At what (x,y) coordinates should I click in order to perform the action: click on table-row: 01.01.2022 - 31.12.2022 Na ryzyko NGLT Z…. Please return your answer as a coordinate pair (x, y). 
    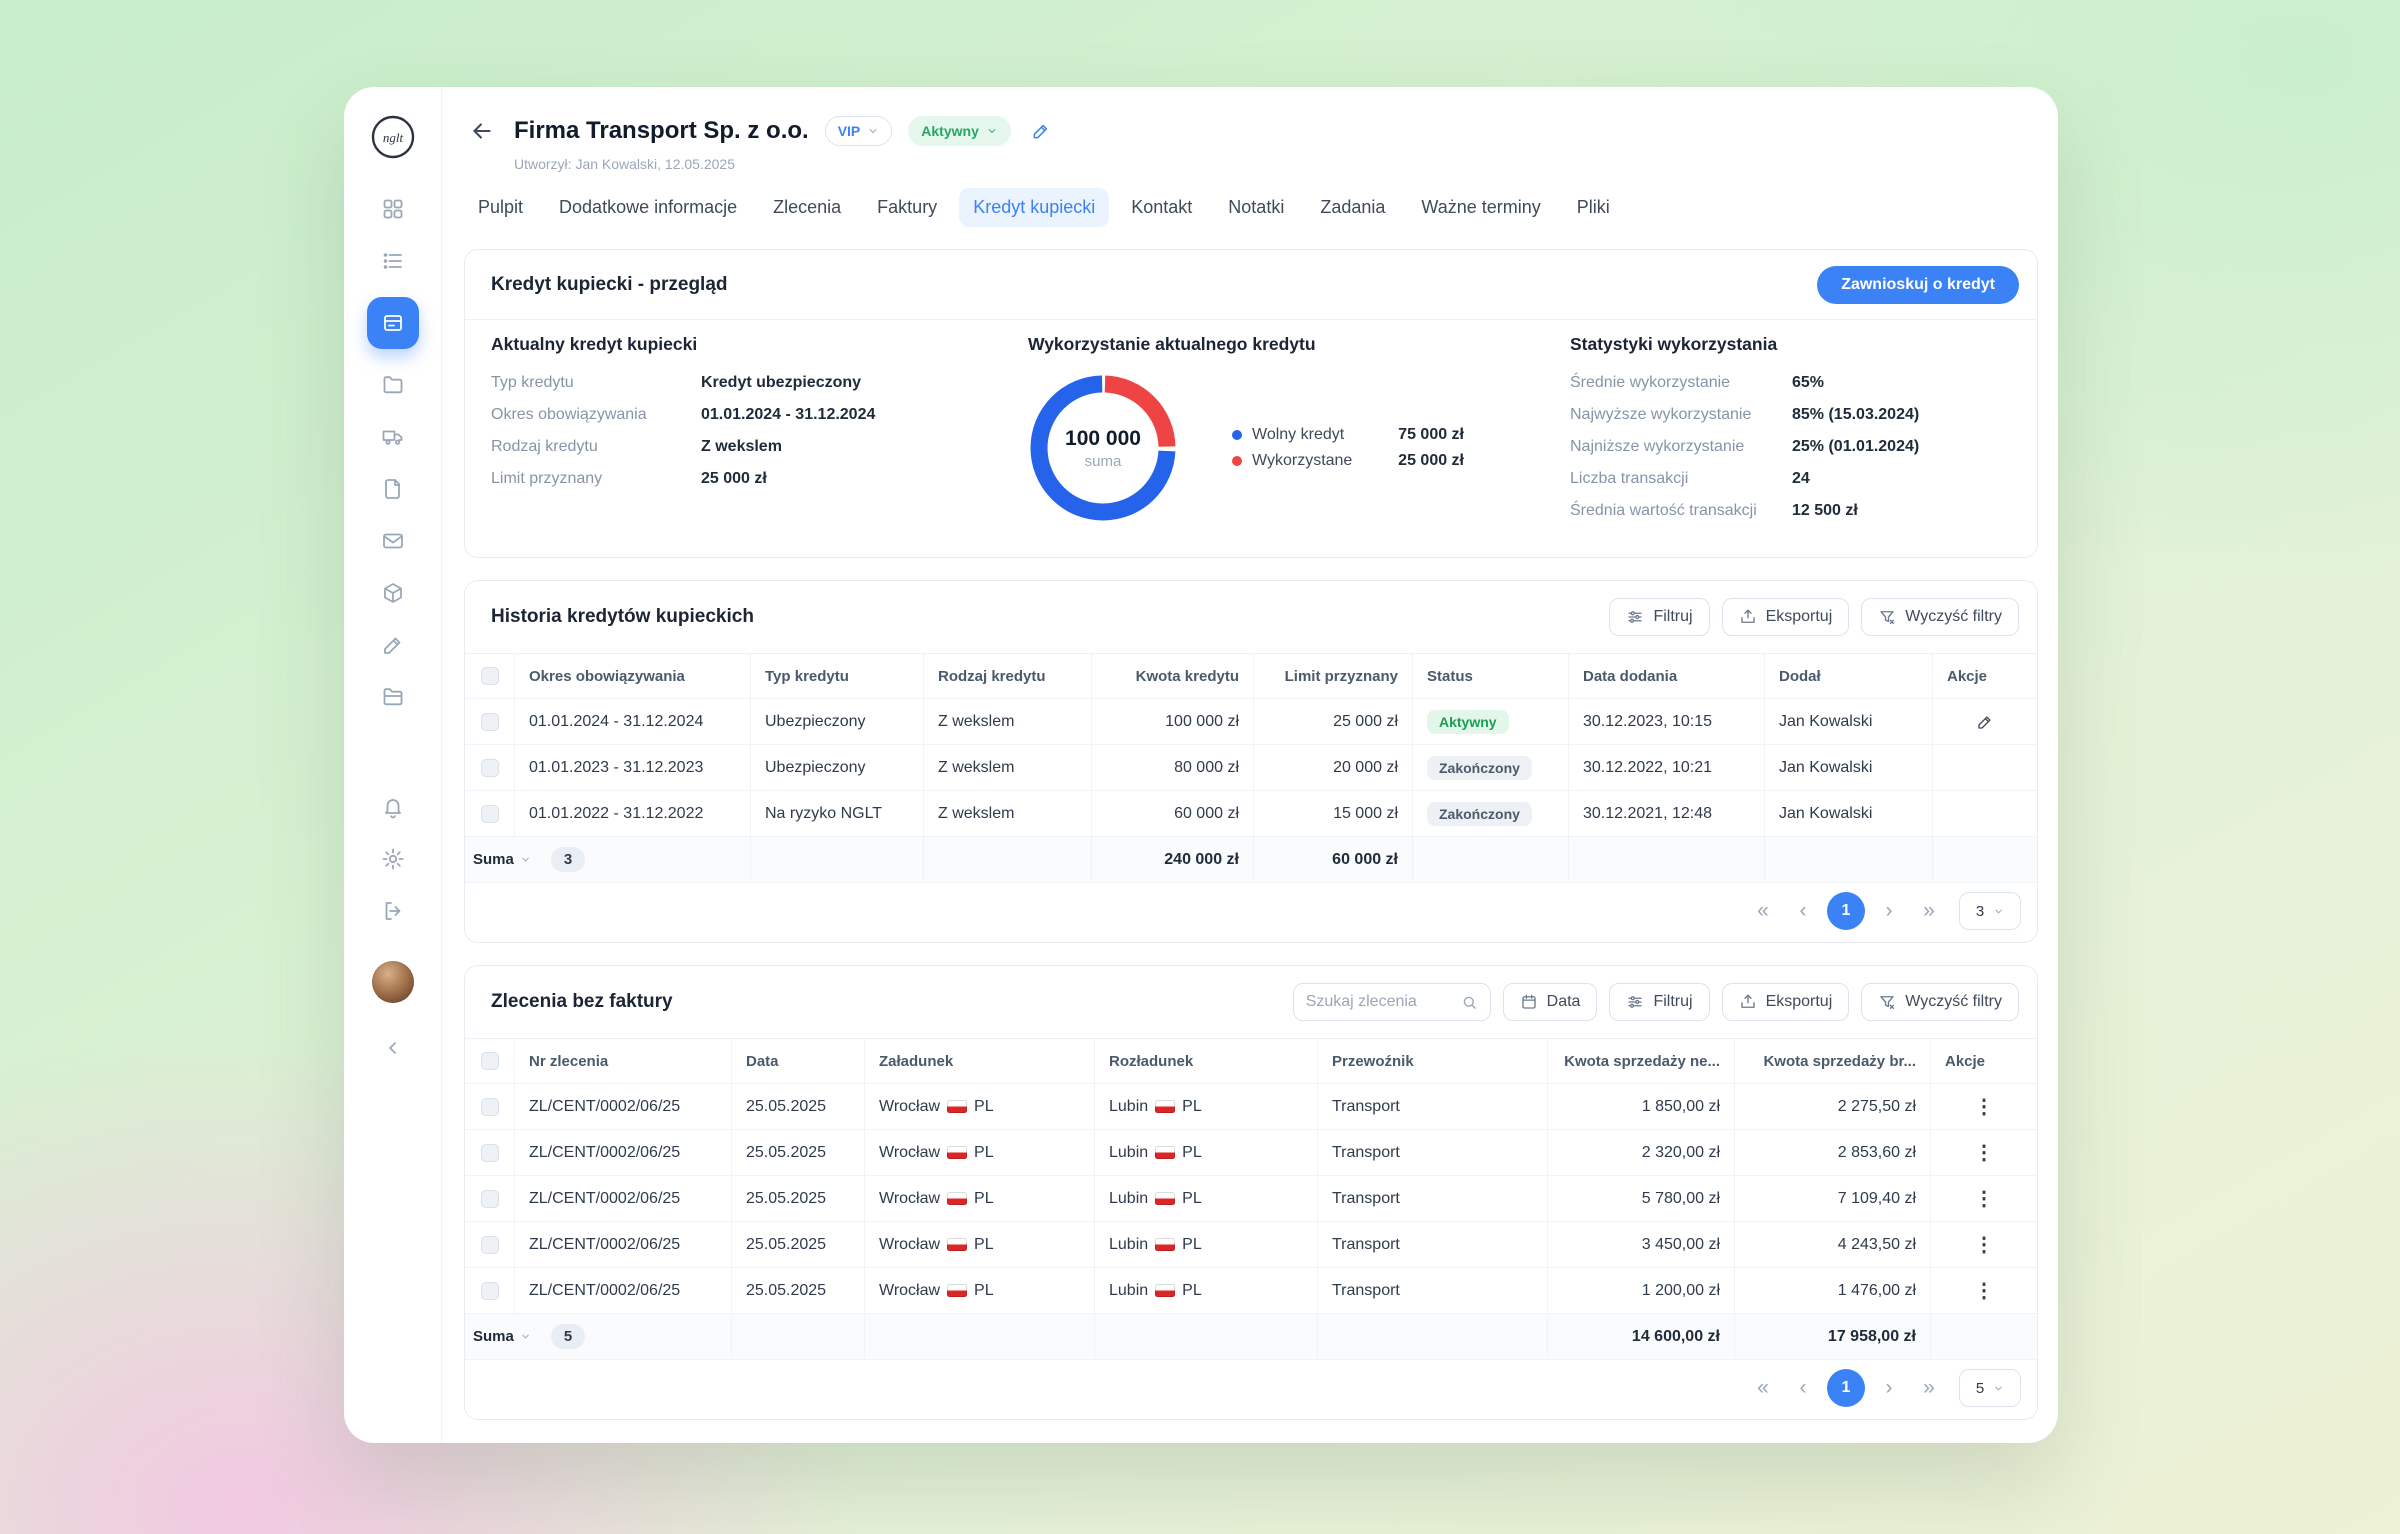
    Looking at the image, I should click on (1251, 814).